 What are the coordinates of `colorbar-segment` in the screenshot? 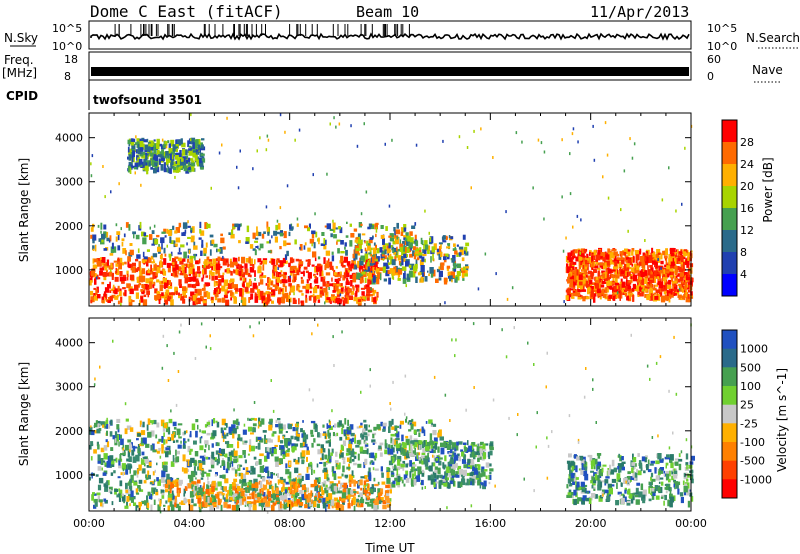 It's located at (729, 131).